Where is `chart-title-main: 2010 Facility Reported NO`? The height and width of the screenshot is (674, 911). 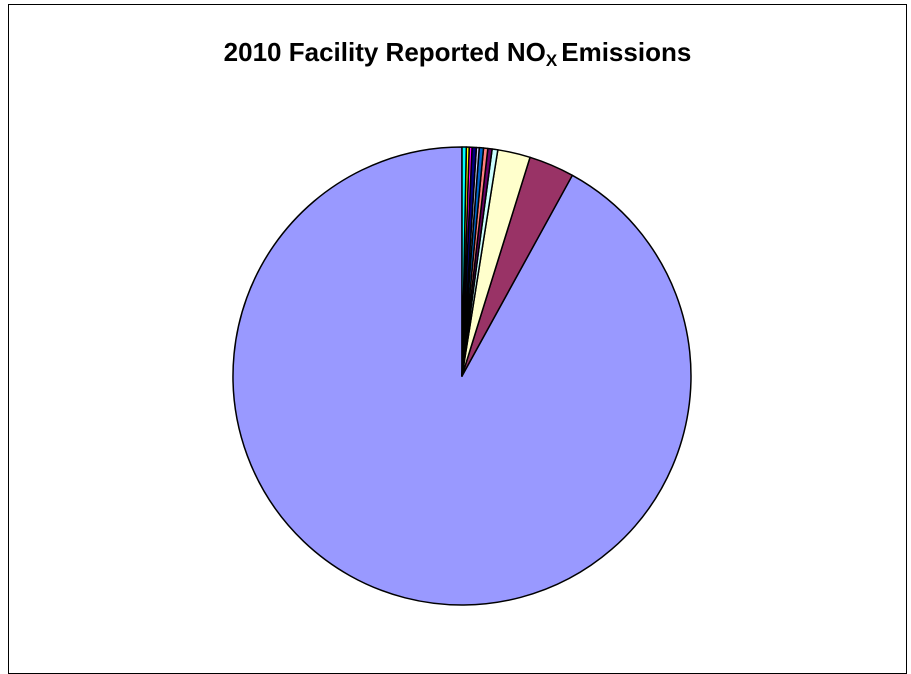
chart-title-main: 2010 Facility Reported NO is located at coordinates (384, 52).